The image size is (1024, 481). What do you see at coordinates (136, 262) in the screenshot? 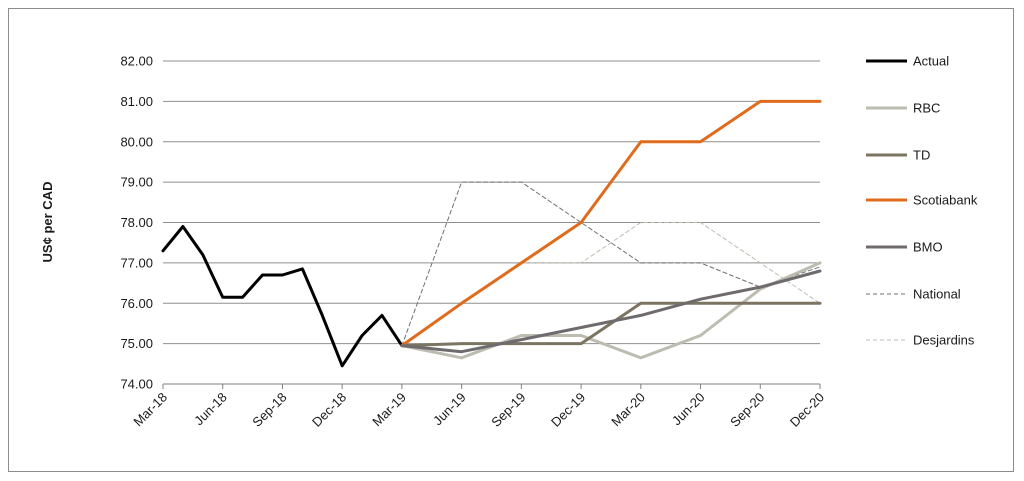
I see `y-tick-label: 77.00` at bounding box center [136, 262].